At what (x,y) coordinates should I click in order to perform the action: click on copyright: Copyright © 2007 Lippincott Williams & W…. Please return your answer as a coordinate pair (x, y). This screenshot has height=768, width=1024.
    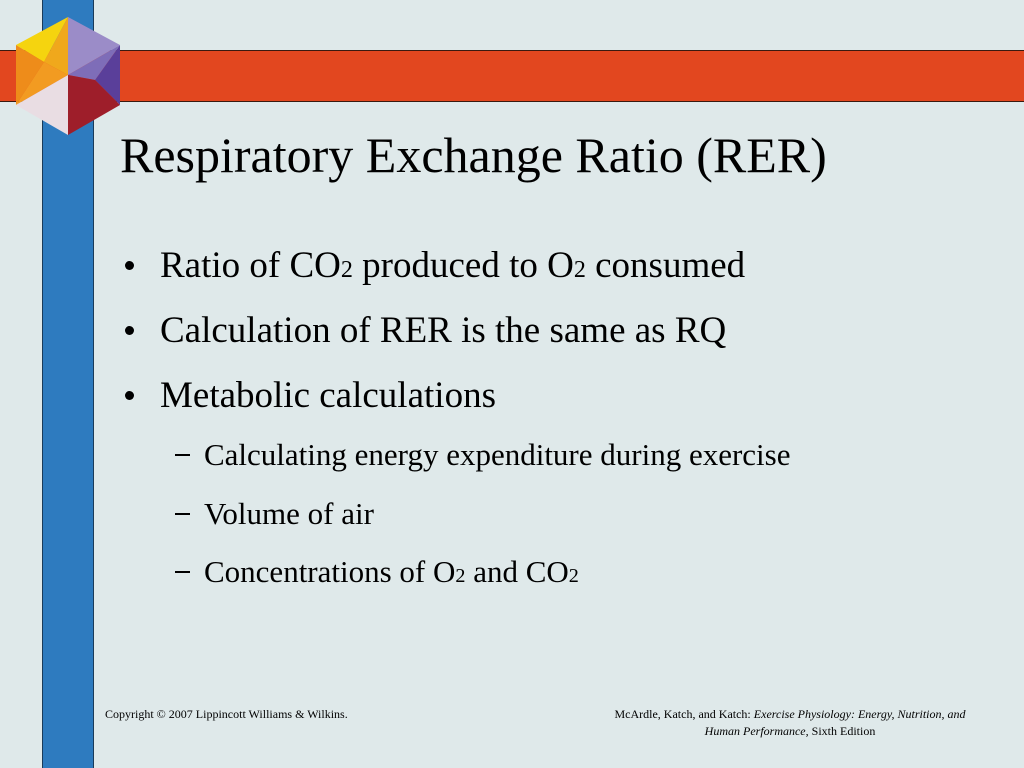
    Looking at the image, I should click on (226, 714).